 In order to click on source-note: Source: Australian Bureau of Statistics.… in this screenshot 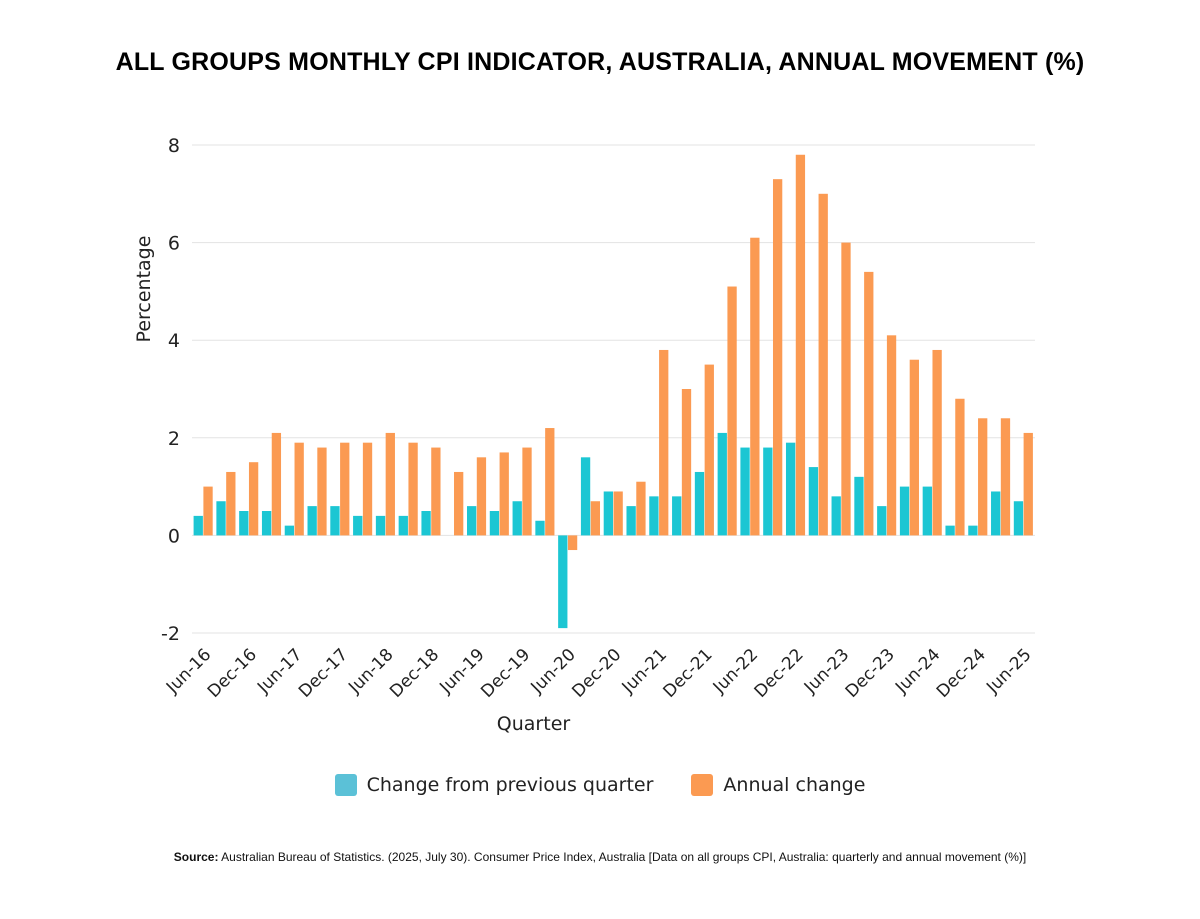, I will do `click(600, 857)`.